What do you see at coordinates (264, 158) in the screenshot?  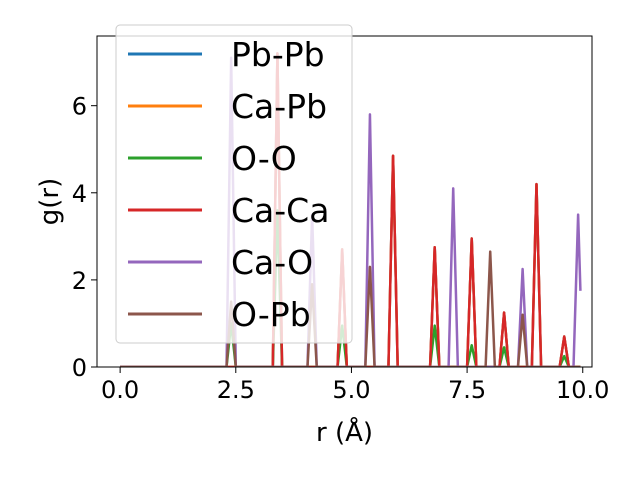 I see `legend-label-2: O-O` at bounding box center [264, 158].